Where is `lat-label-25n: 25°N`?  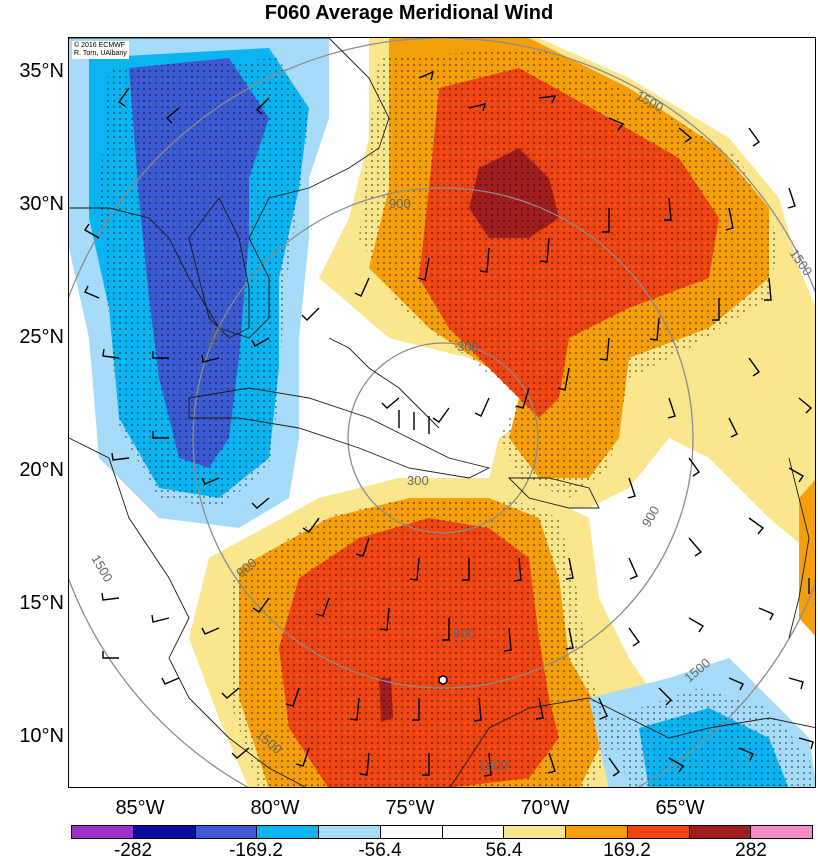 lat-label-25n: 25°N is located at coordinates (41, 337).